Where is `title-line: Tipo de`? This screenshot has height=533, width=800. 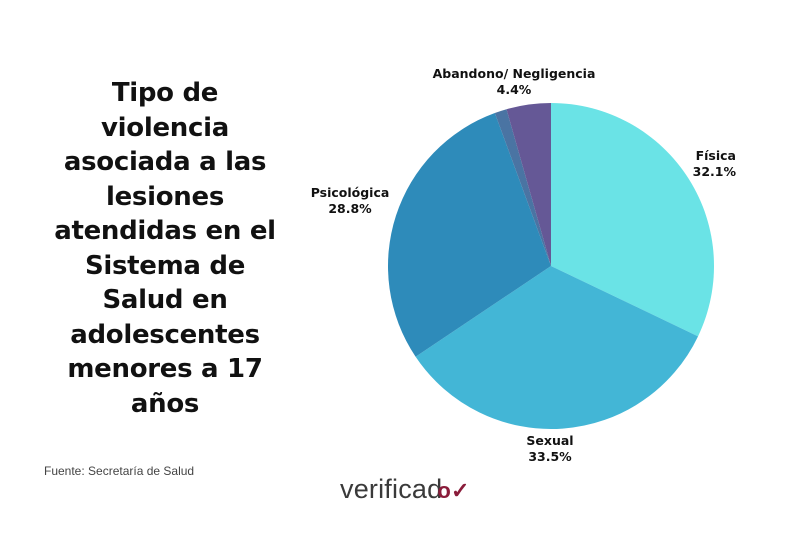 title-line: Tipo de is located at coordinates (165, 93).